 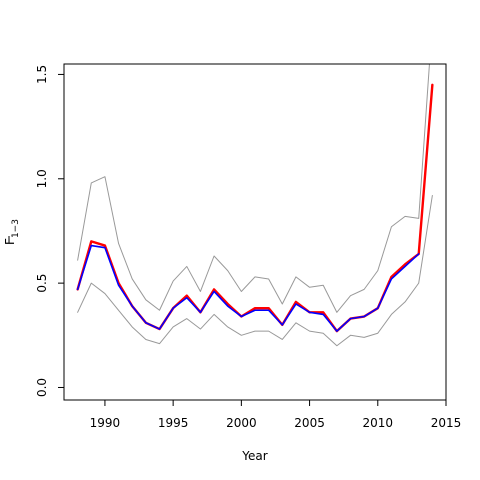 I want to click on y-axis: 0.0 0.5 1.0 1.5, so click(x=49, y=231).